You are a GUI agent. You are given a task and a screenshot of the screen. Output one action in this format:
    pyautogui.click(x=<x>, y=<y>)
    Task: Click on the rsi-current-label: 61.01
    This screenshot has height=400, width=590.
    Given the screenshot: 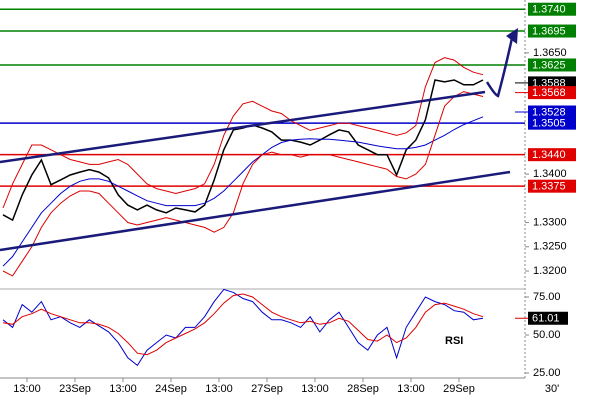 What is the action you would take?
    pyautogui.click(x=546, y=319)
    